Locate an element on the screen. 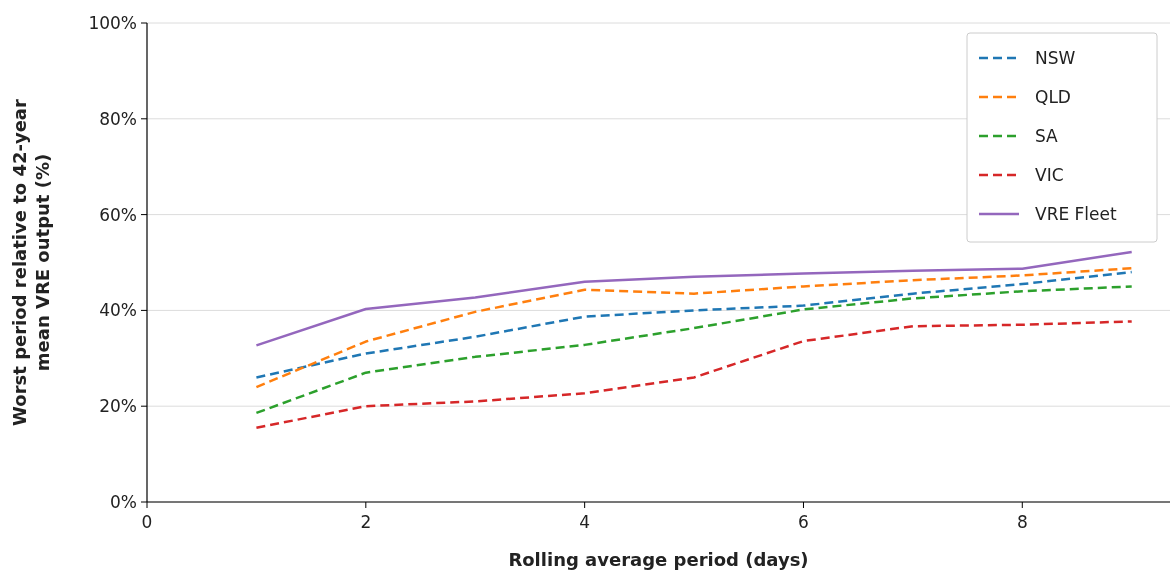 This screenshot has height=572, width=1171. y-tick-label: 20% is located at coordinates (118, 406).